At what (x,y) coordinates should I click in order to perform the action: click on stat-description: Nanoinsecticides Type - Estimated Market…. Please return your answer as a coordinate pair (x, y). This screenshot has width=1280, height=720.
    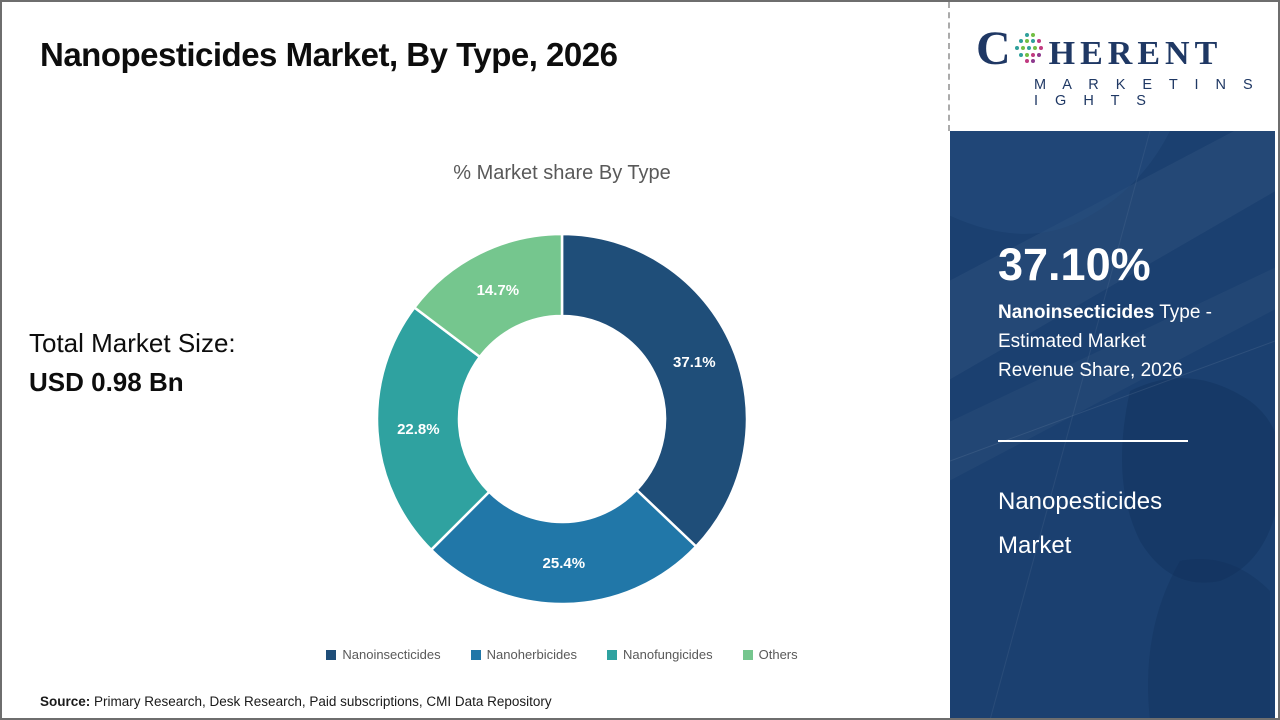
    Looking at the image, I should click on (1121, 342).